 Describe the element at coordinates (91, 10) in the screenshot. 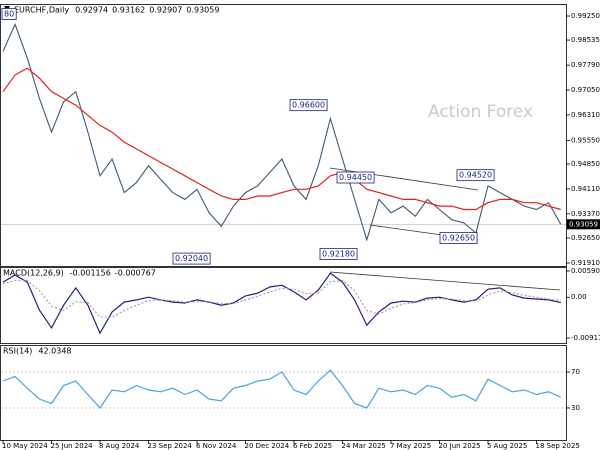

I see `indicator-reading: 0.92974` at that location.